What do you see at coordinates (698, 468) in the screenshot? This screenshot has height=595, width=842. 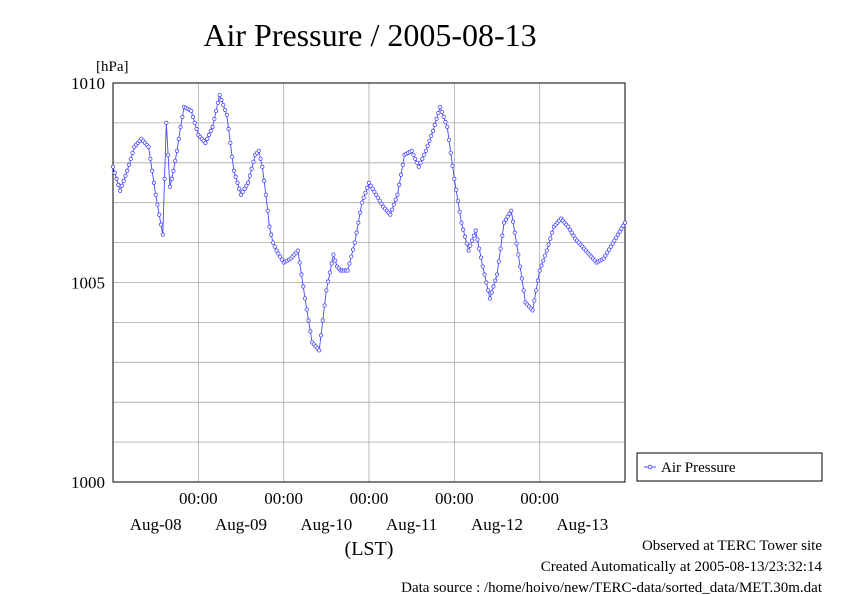 I see `legend-entry-air-pressure: Air Pressure` at bounding box center [698, 468].